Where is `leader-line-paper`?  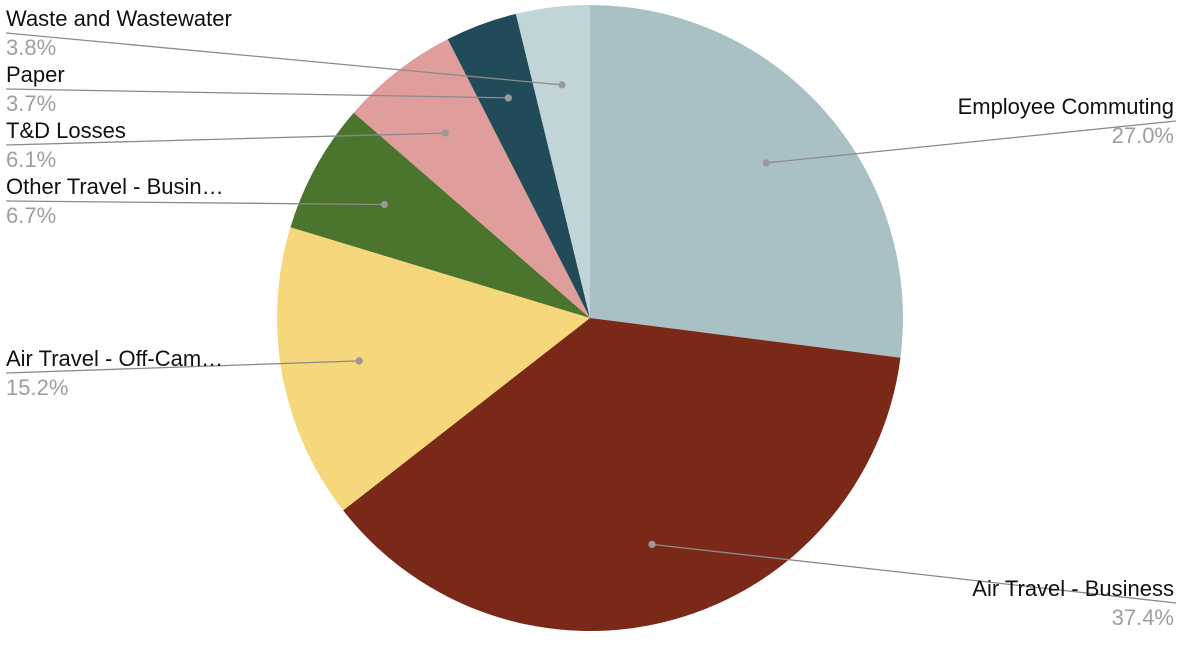 leader-line-paper is located at coordinates (257, 93).